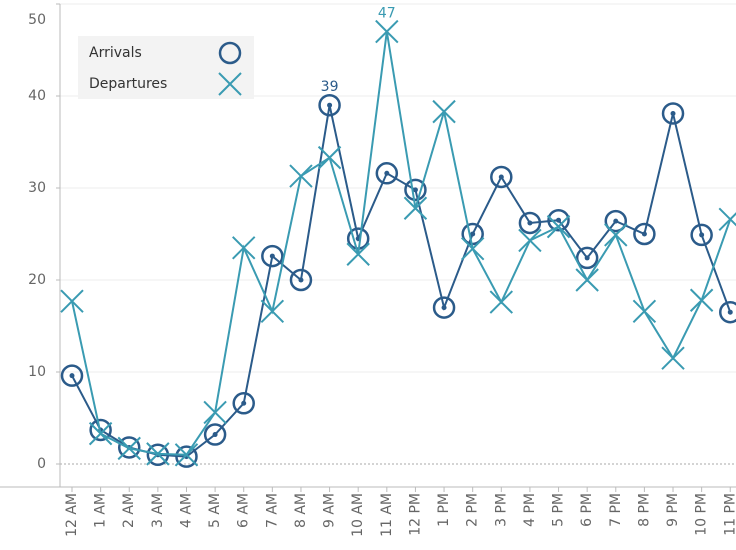 The width and height of the screenshot is (736, 550). Describe the element at coordinates (129, 510) in the screenshot. I see `x-tick-label: 2 AM` at that location.